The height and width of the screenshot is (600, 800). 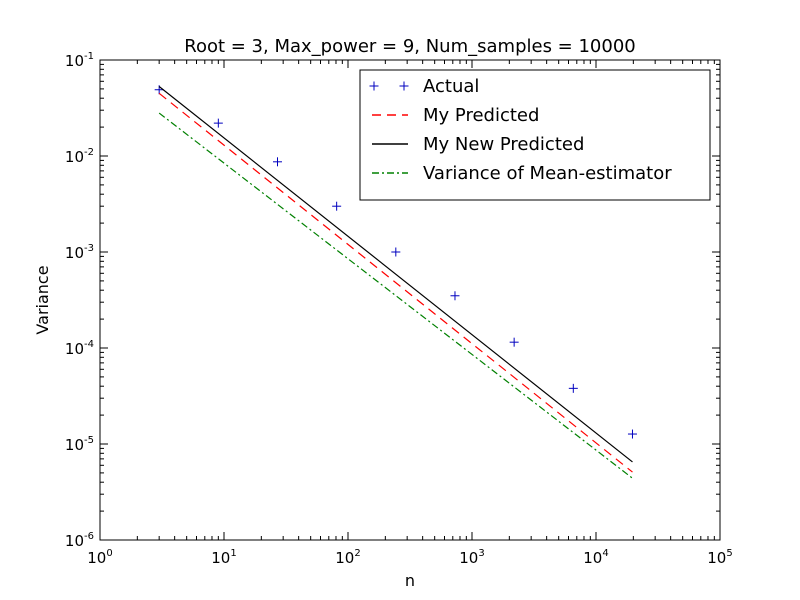 What do you see at coordinates (89, 248) in the screenshot?
I see `y-tick-label-exponent: -3` at bounding box center [89, 248].